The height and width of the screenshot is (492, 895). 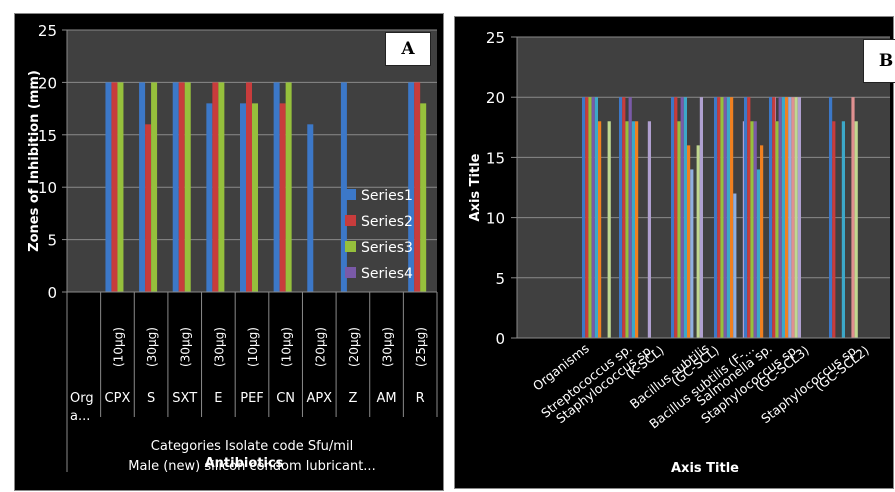 I want to click on x-category-label: AM, so click(x=386, y=398).